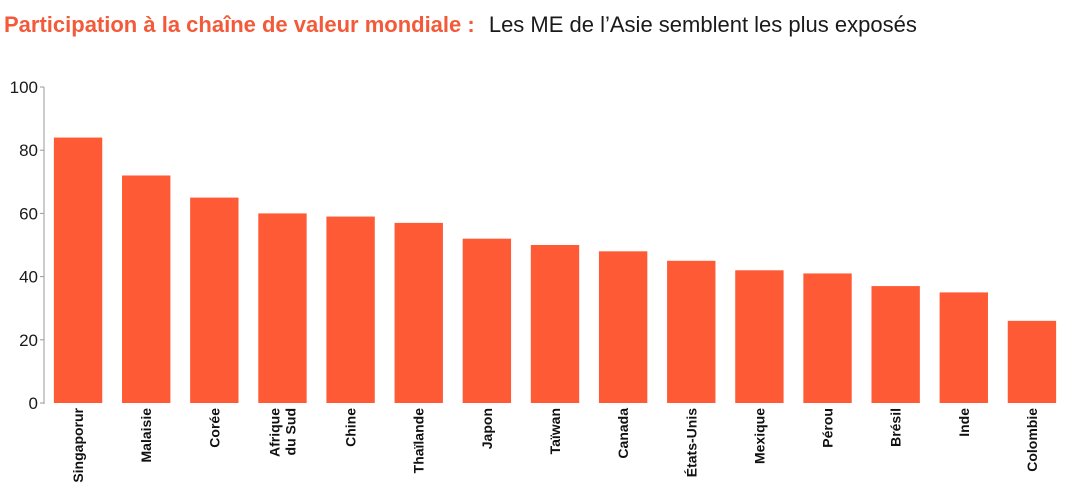  I want to click on x-tick-label: Afrique, so click(274, 432).